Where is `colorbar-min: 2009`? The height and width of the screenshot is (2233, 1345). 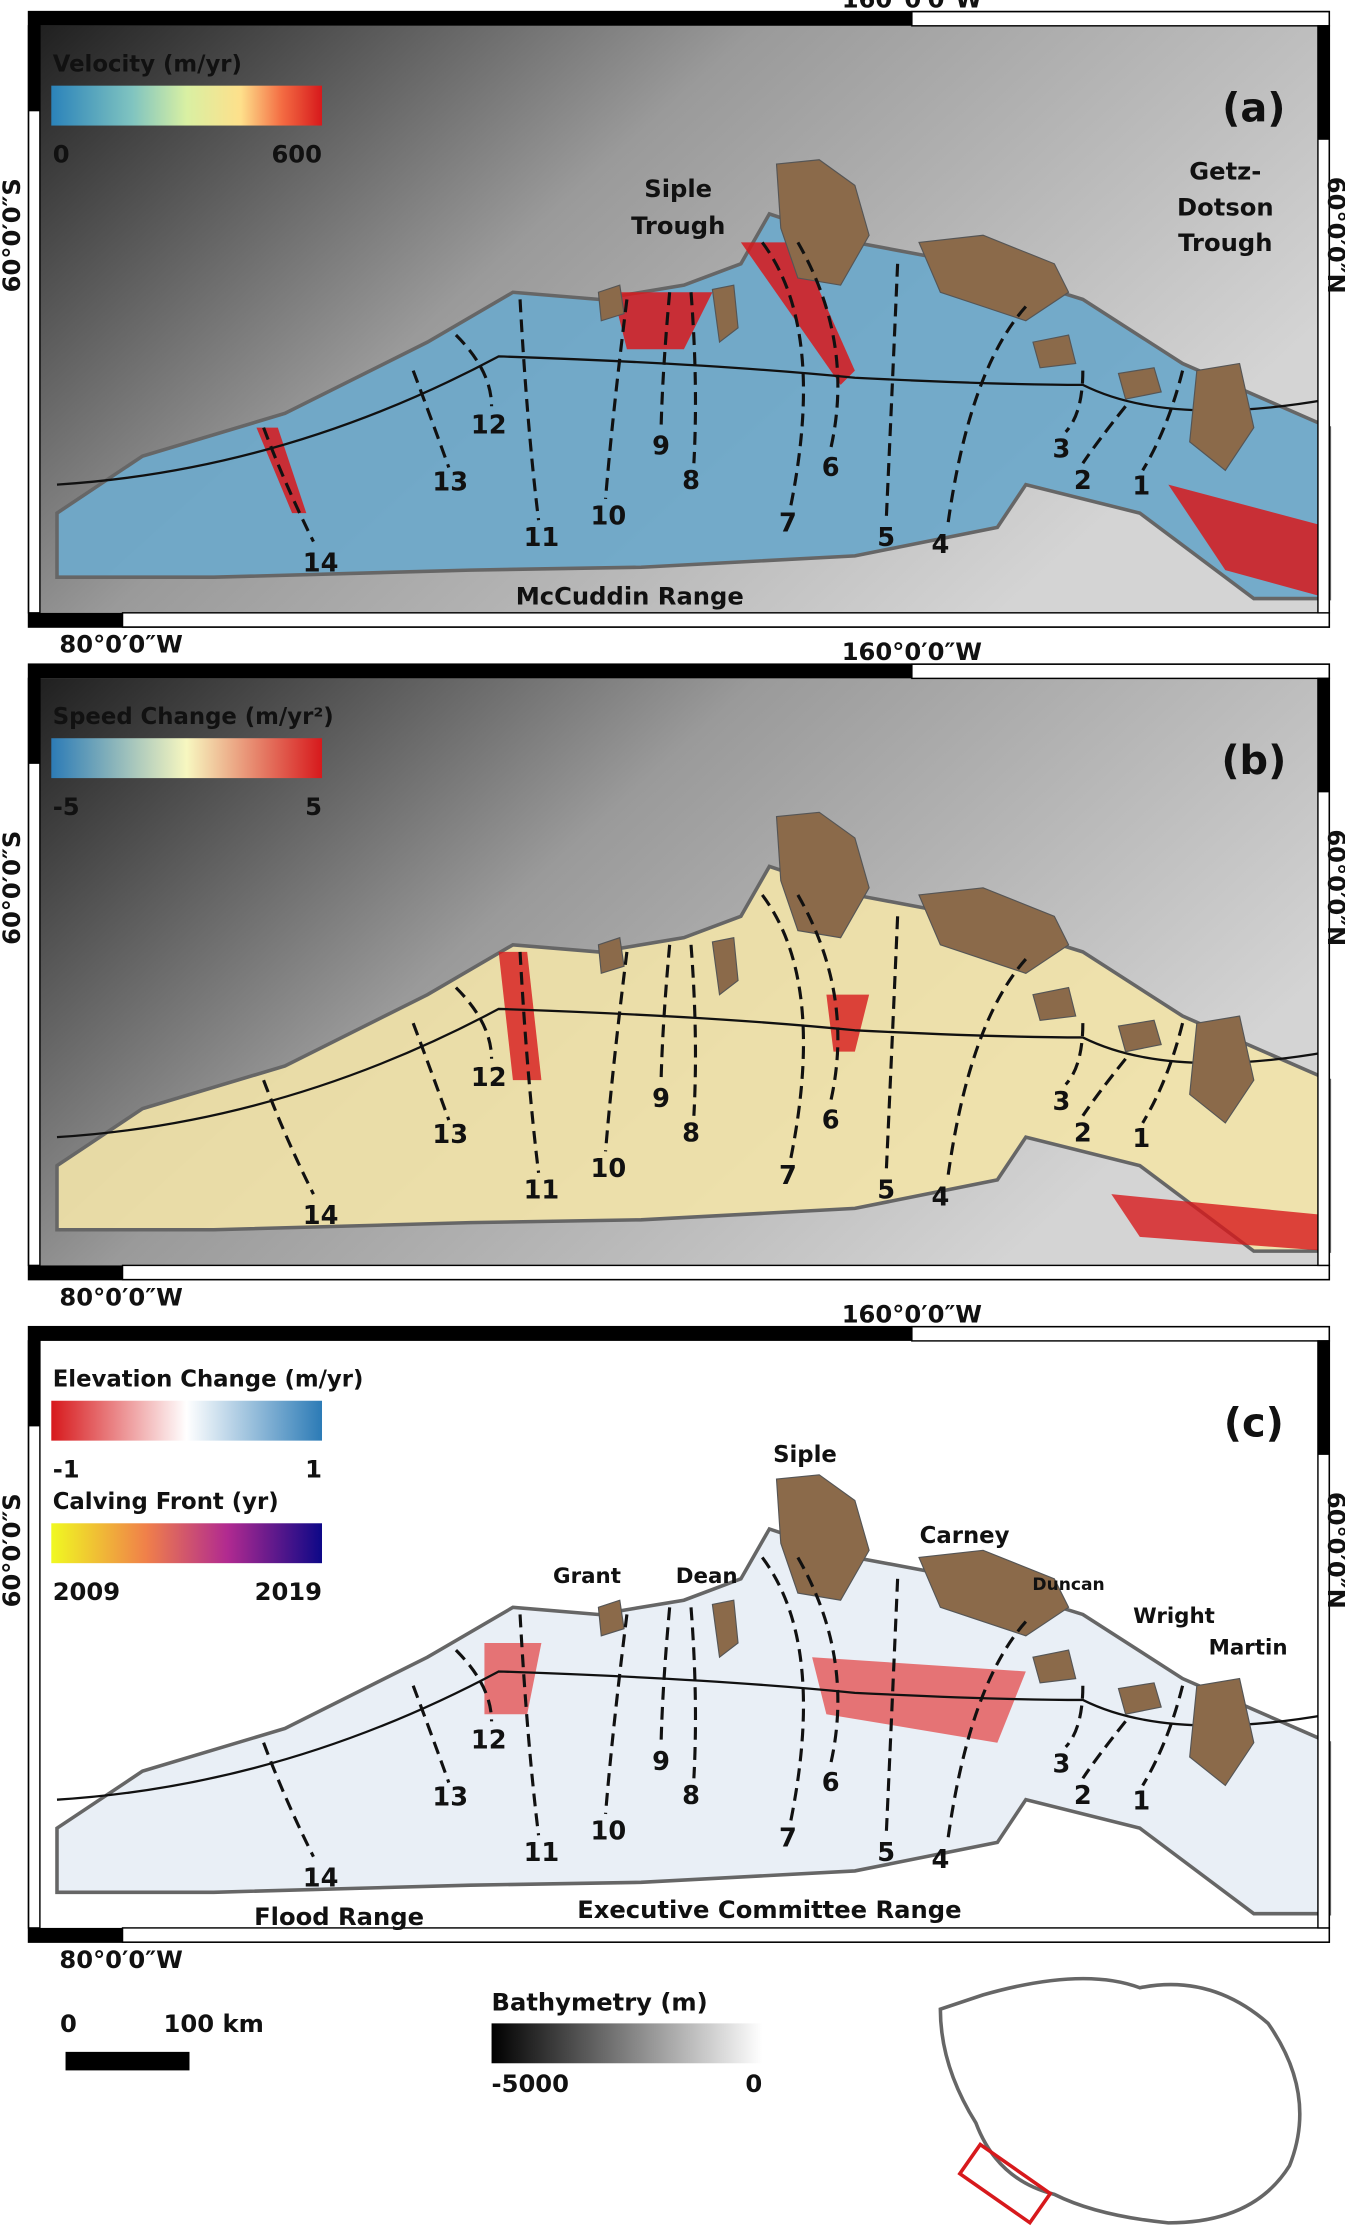 colorbar-min: 2009 is located at coordinates (86, 1592).